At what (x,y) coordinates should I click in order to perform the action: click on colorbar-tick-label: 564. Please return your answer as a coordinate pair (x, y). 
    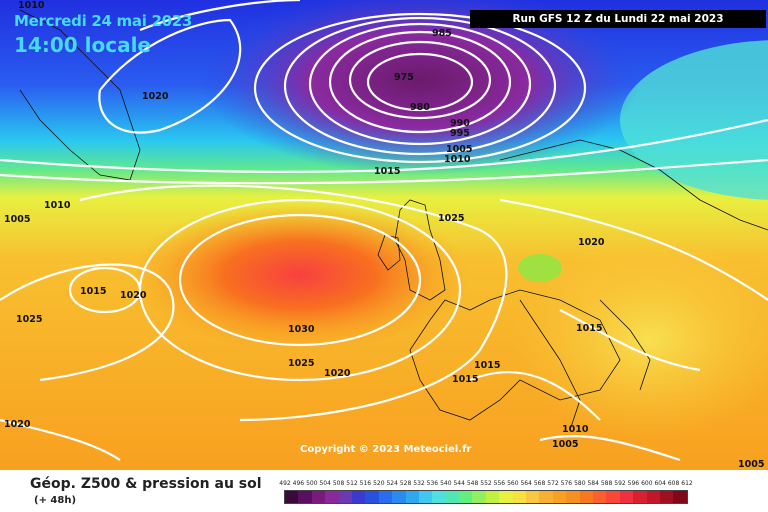
    Looking at the image, I should click on (526, 483).